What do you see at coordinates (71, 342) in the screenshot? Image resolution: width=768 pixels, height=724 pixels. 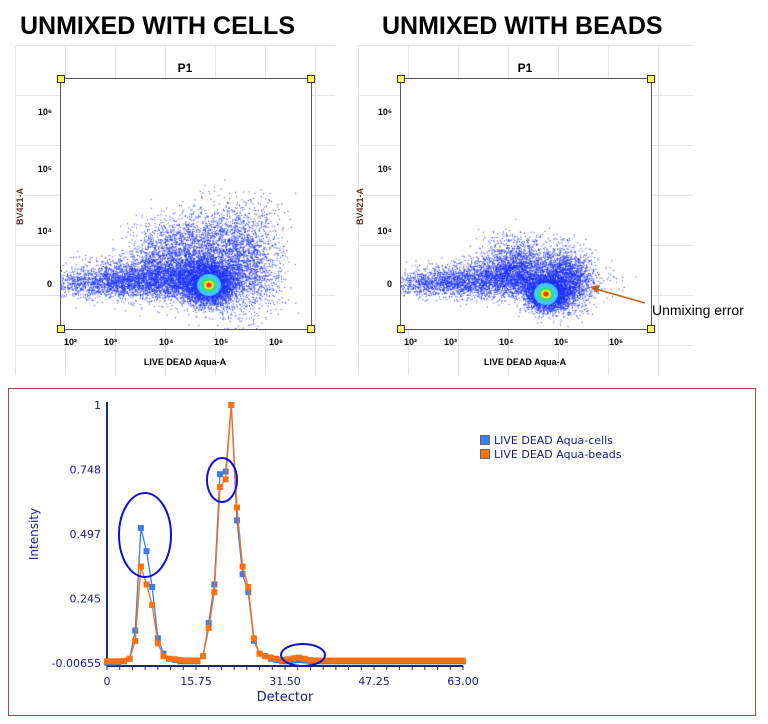 I see `x-tick-label: 10²` at bounding box center [71, 342].